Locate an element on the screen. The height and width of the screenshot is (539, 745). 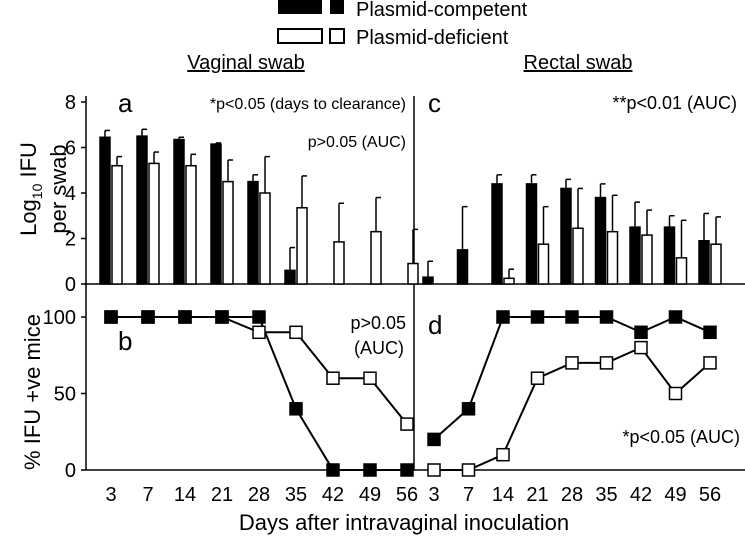
x-tick-label-right-28: 28 is located at coordinates (572, 495).